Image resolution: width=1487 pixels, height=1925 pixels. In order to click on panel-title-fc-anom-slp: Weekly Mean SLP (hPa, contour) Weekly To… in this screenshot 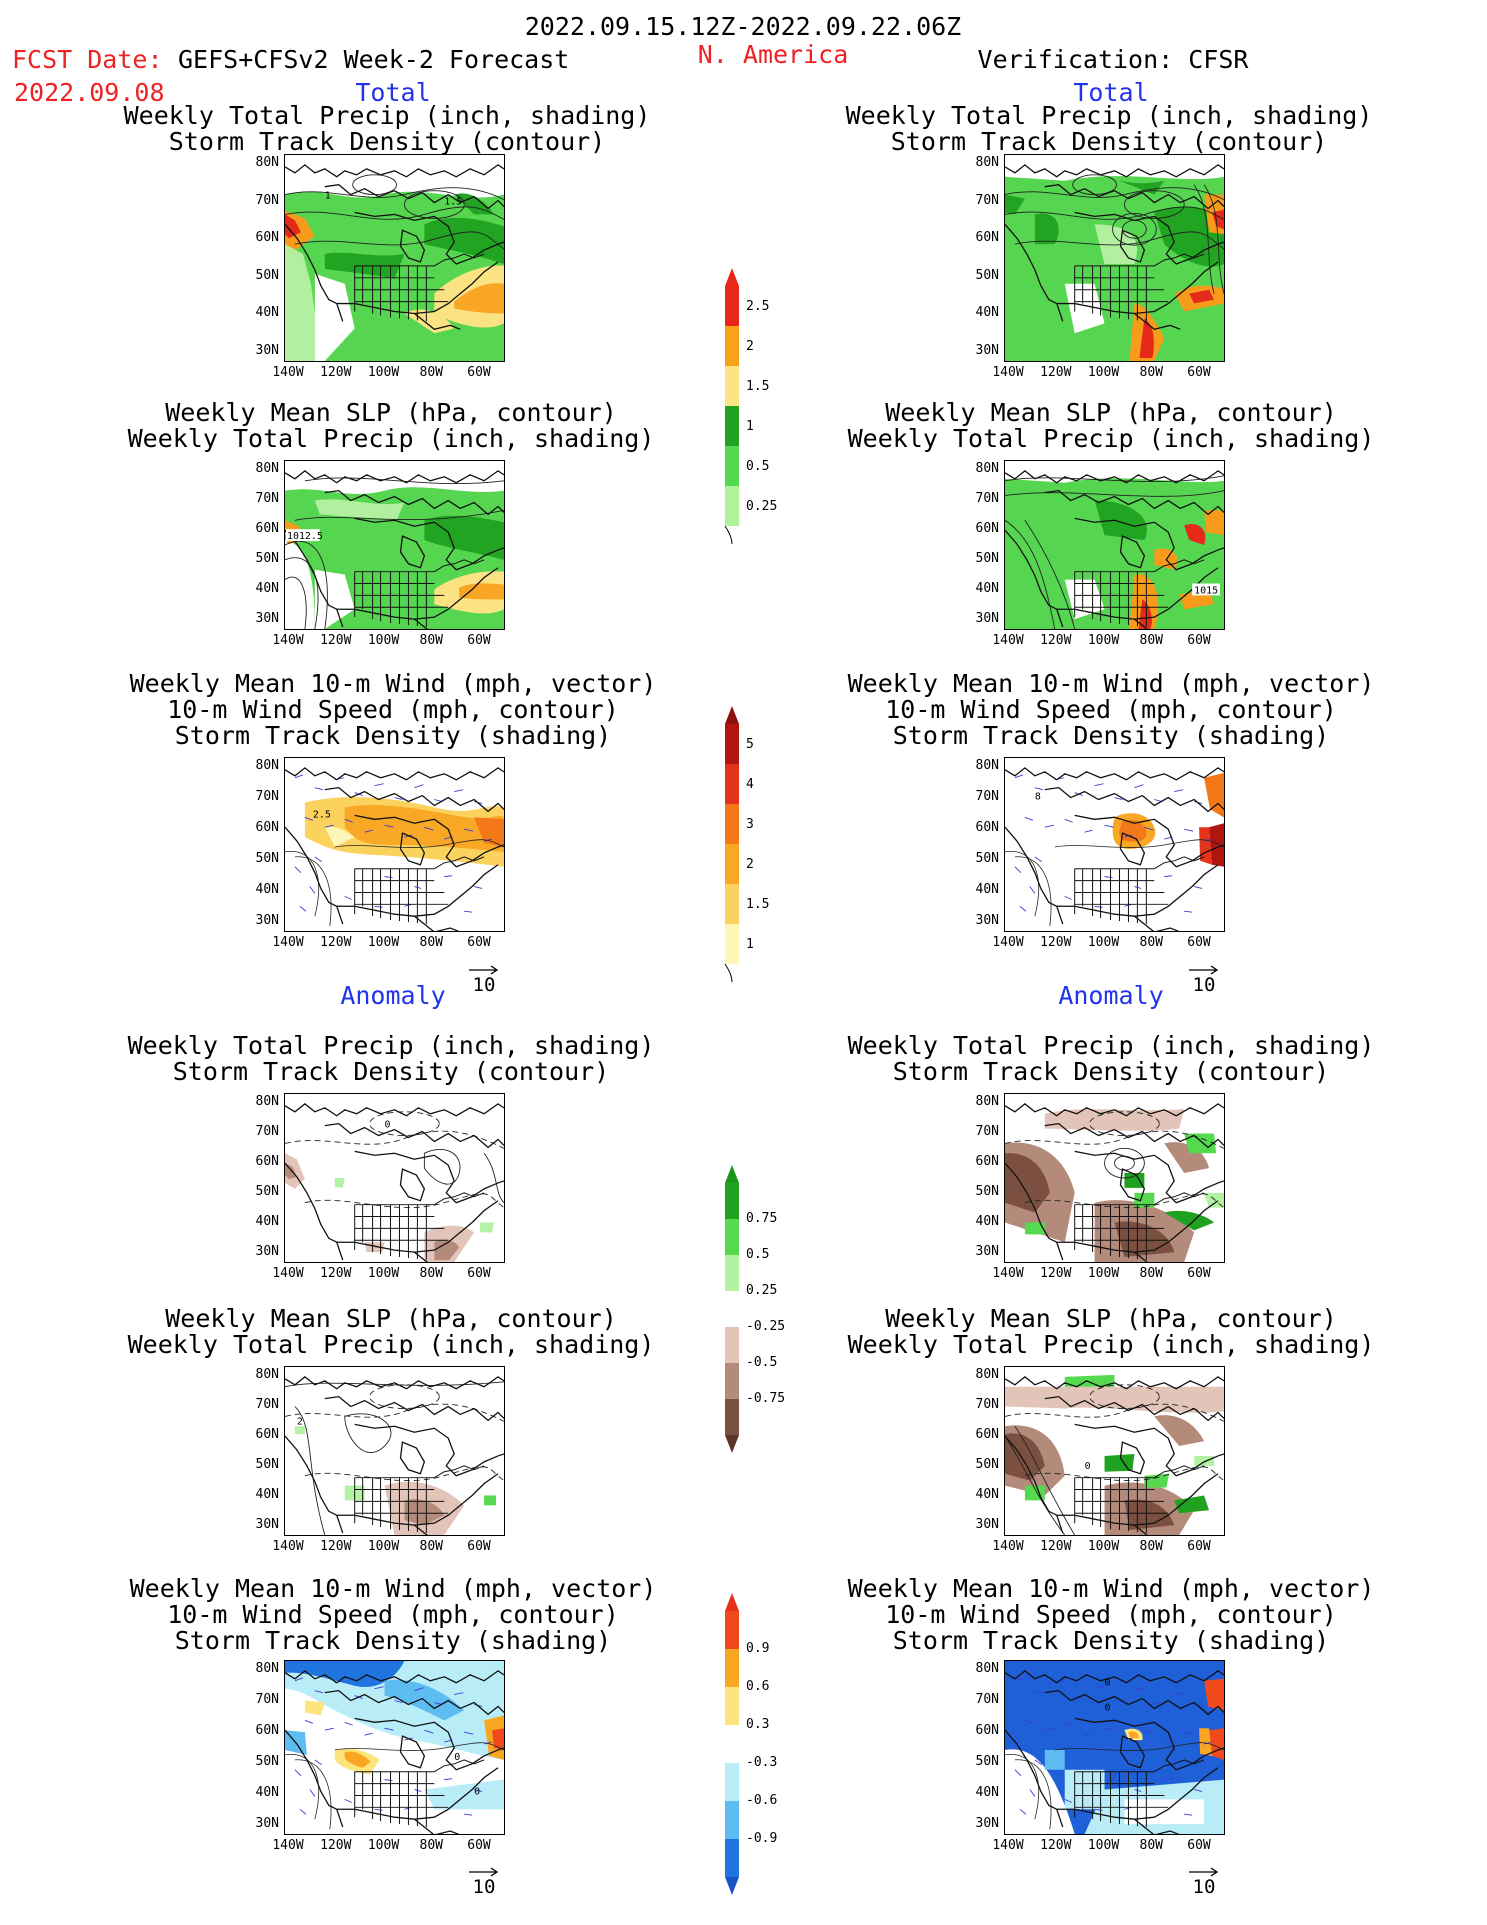, I will do `click(391, 1332)`.